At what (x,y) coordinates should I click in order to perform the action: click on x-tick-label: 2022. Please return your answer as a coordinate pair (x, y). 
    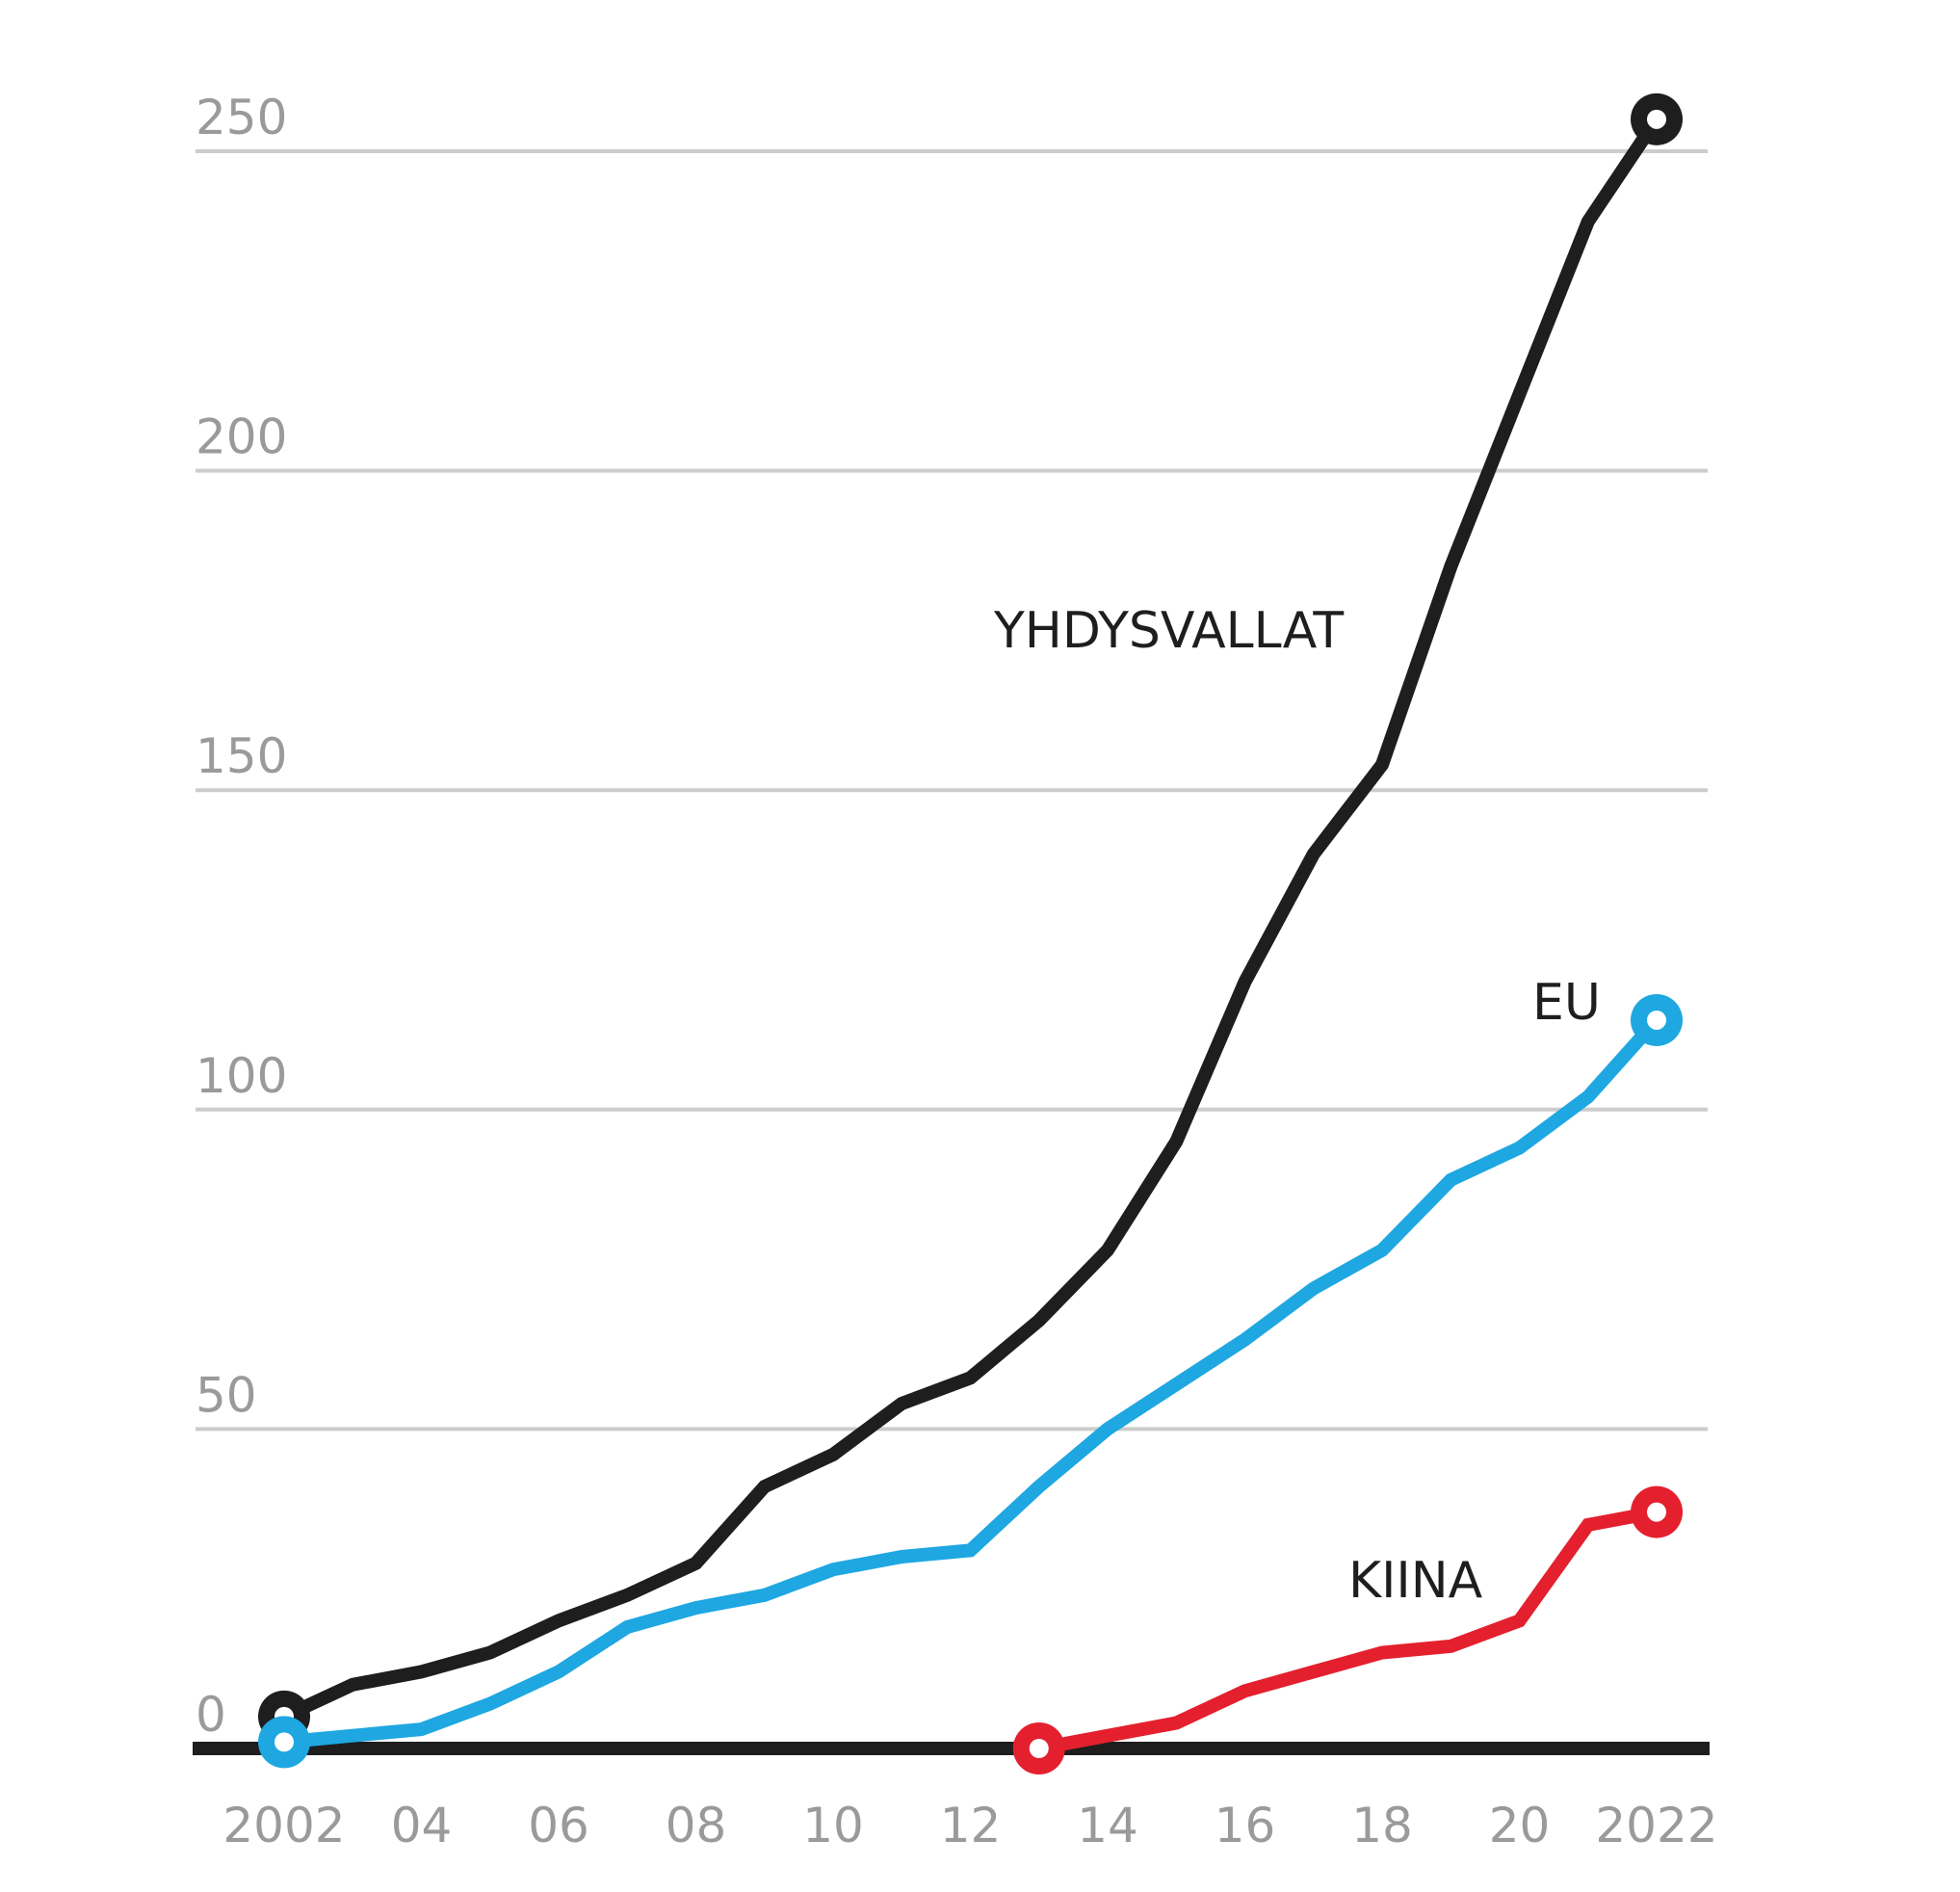
    Looking at the image, I should click on (1656, 1825).